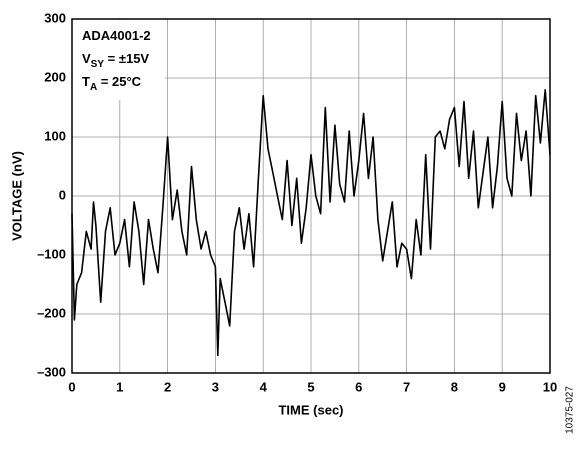 This screenshot has width=577, height=452. What do you see at coordinates (51, 253) in the screenshot?
I see `y-tick-label: –100` at bounding box center [51, 253].